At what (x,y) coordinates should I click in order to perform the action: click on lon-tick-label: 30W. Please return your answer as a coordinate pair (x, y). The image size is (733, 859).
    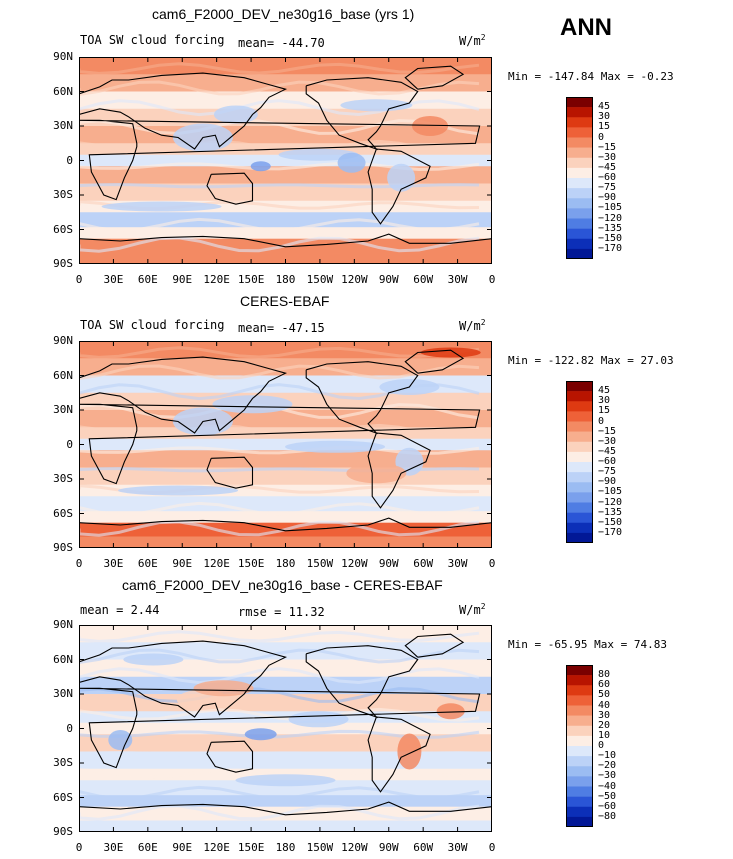
    Looking at the image, I should click on (457, 563).